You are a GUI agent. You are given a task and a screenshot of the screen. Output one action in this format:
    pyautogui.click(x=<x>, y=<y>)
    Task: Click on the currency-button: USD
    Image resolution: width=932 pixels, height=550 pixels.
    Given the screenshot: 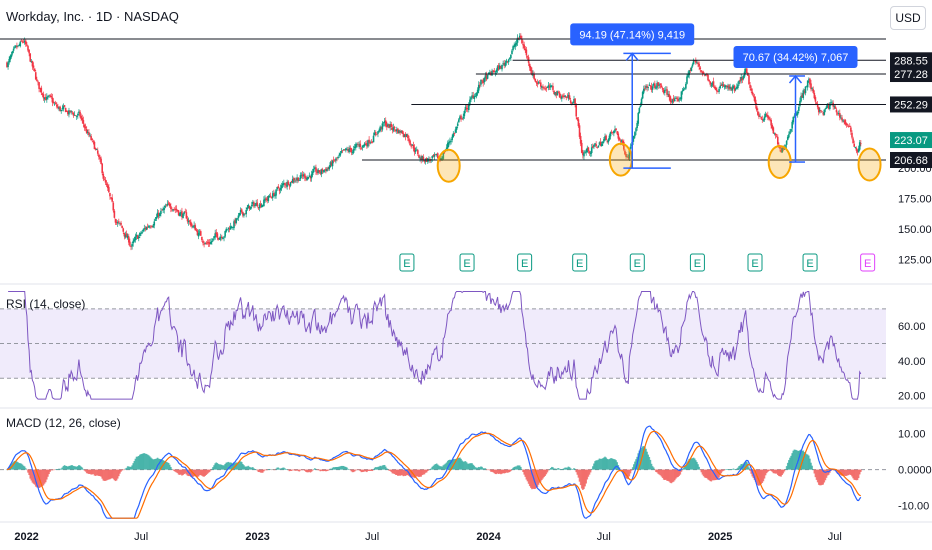 What is the action you would take?
    pyautogui.click(x=908, y=18)
    